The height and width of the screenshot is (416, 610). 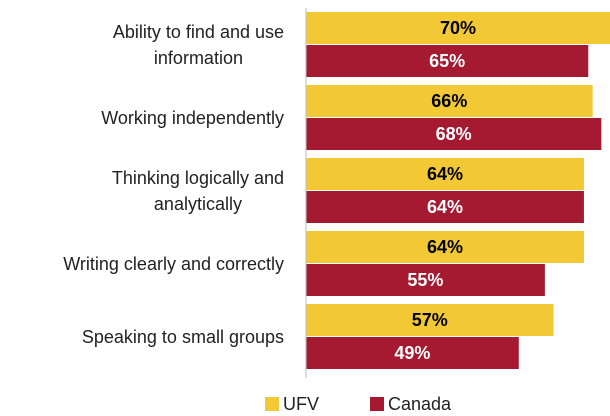 I want to click on value-label: 57%, so click(x=430, y=320).